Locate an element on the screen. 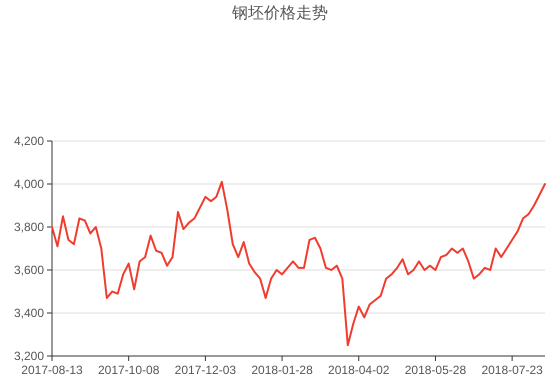 This screenshot has width=560, height=385. y-tick-label: 3,600 is located at coordinates (29, 270).